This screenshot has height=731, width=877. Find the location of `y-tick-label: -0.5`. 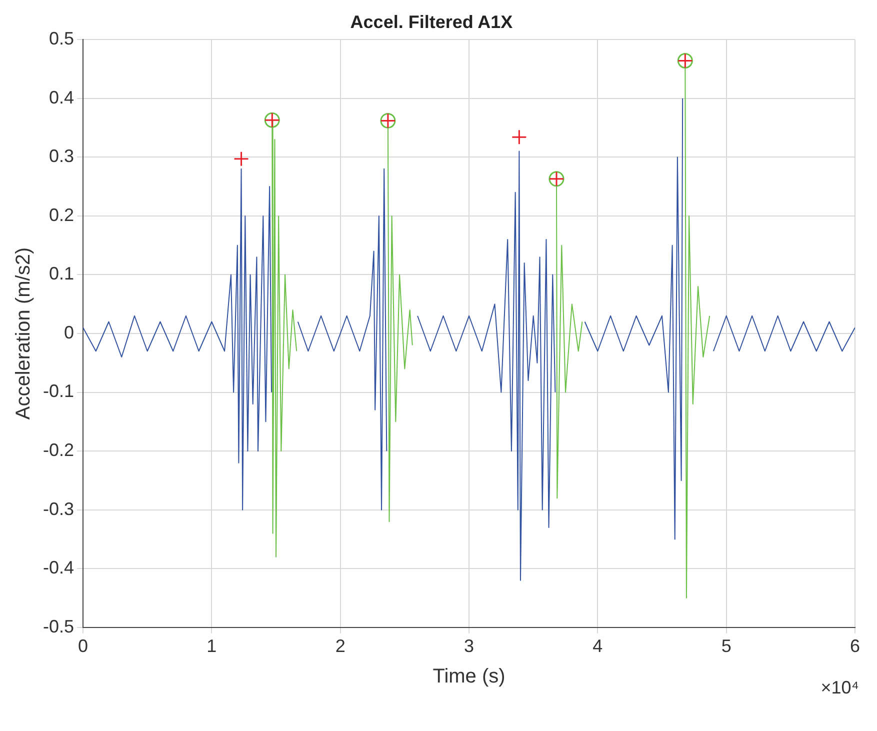

y-tick-label: -0.5 is located at coordinates (58, 626).